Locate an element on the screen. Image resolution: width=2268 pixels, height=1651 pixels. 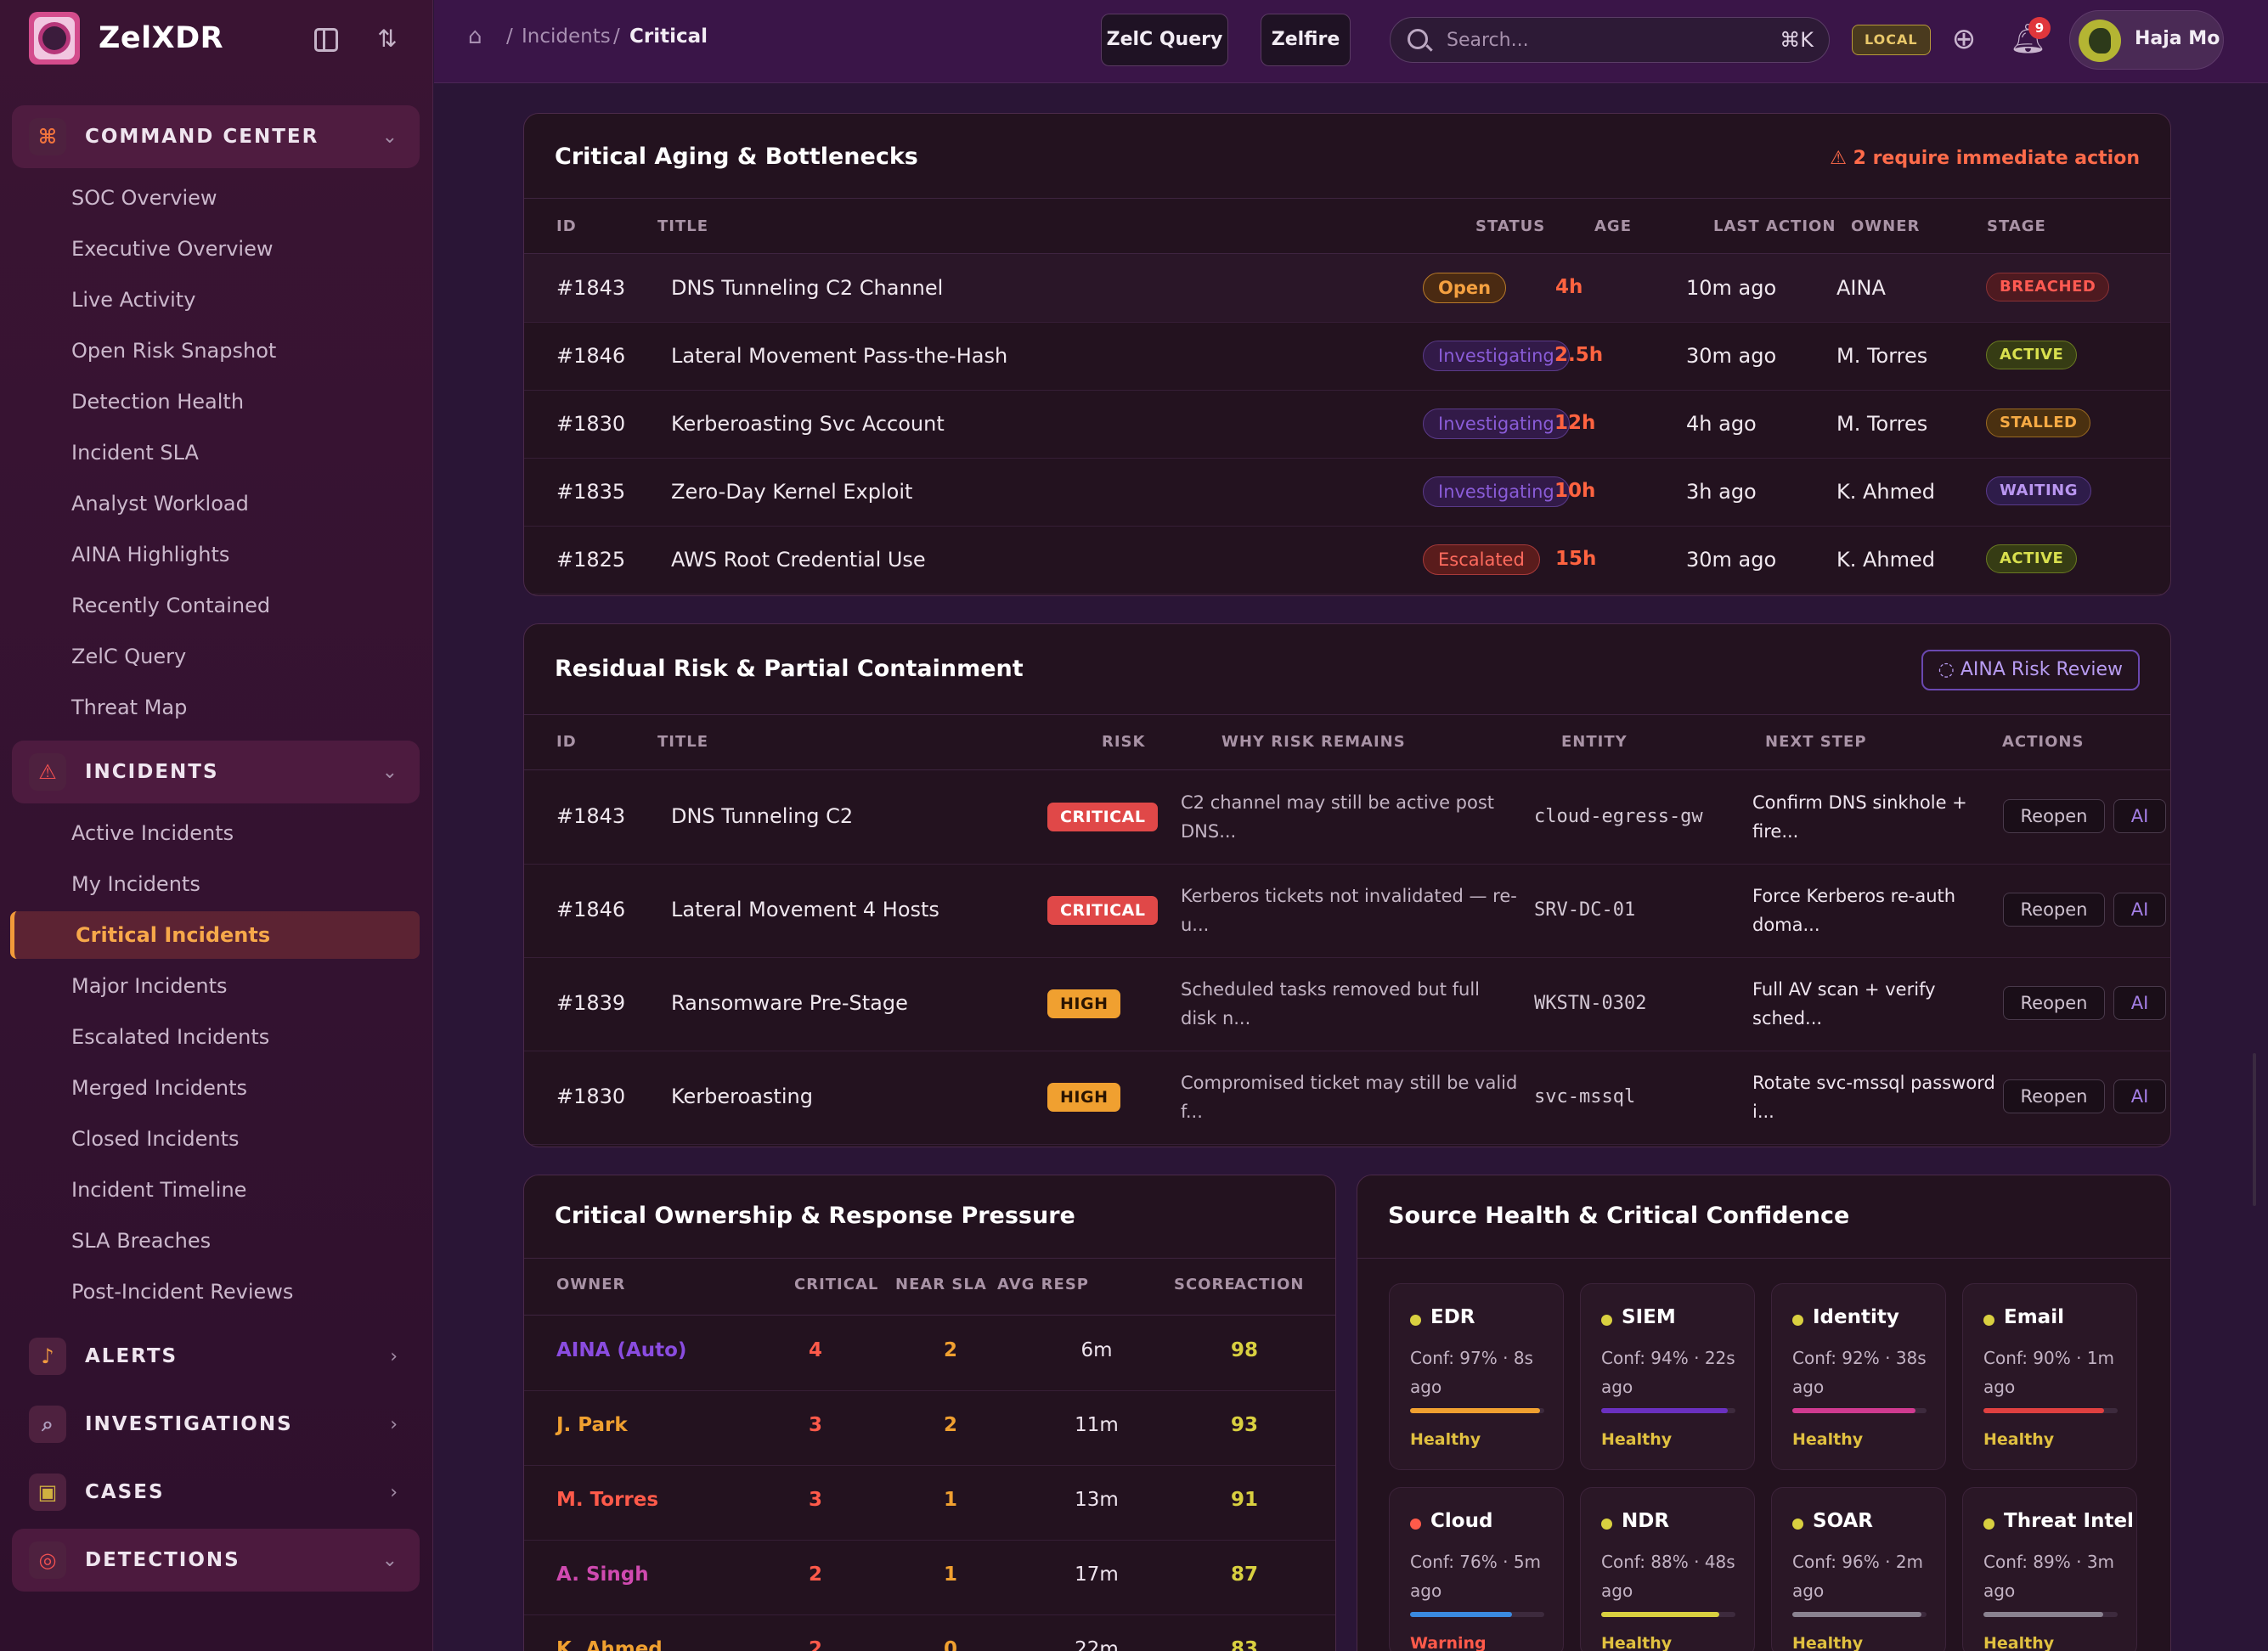
col-risk: RISK is located at coordinates (1124, 742).